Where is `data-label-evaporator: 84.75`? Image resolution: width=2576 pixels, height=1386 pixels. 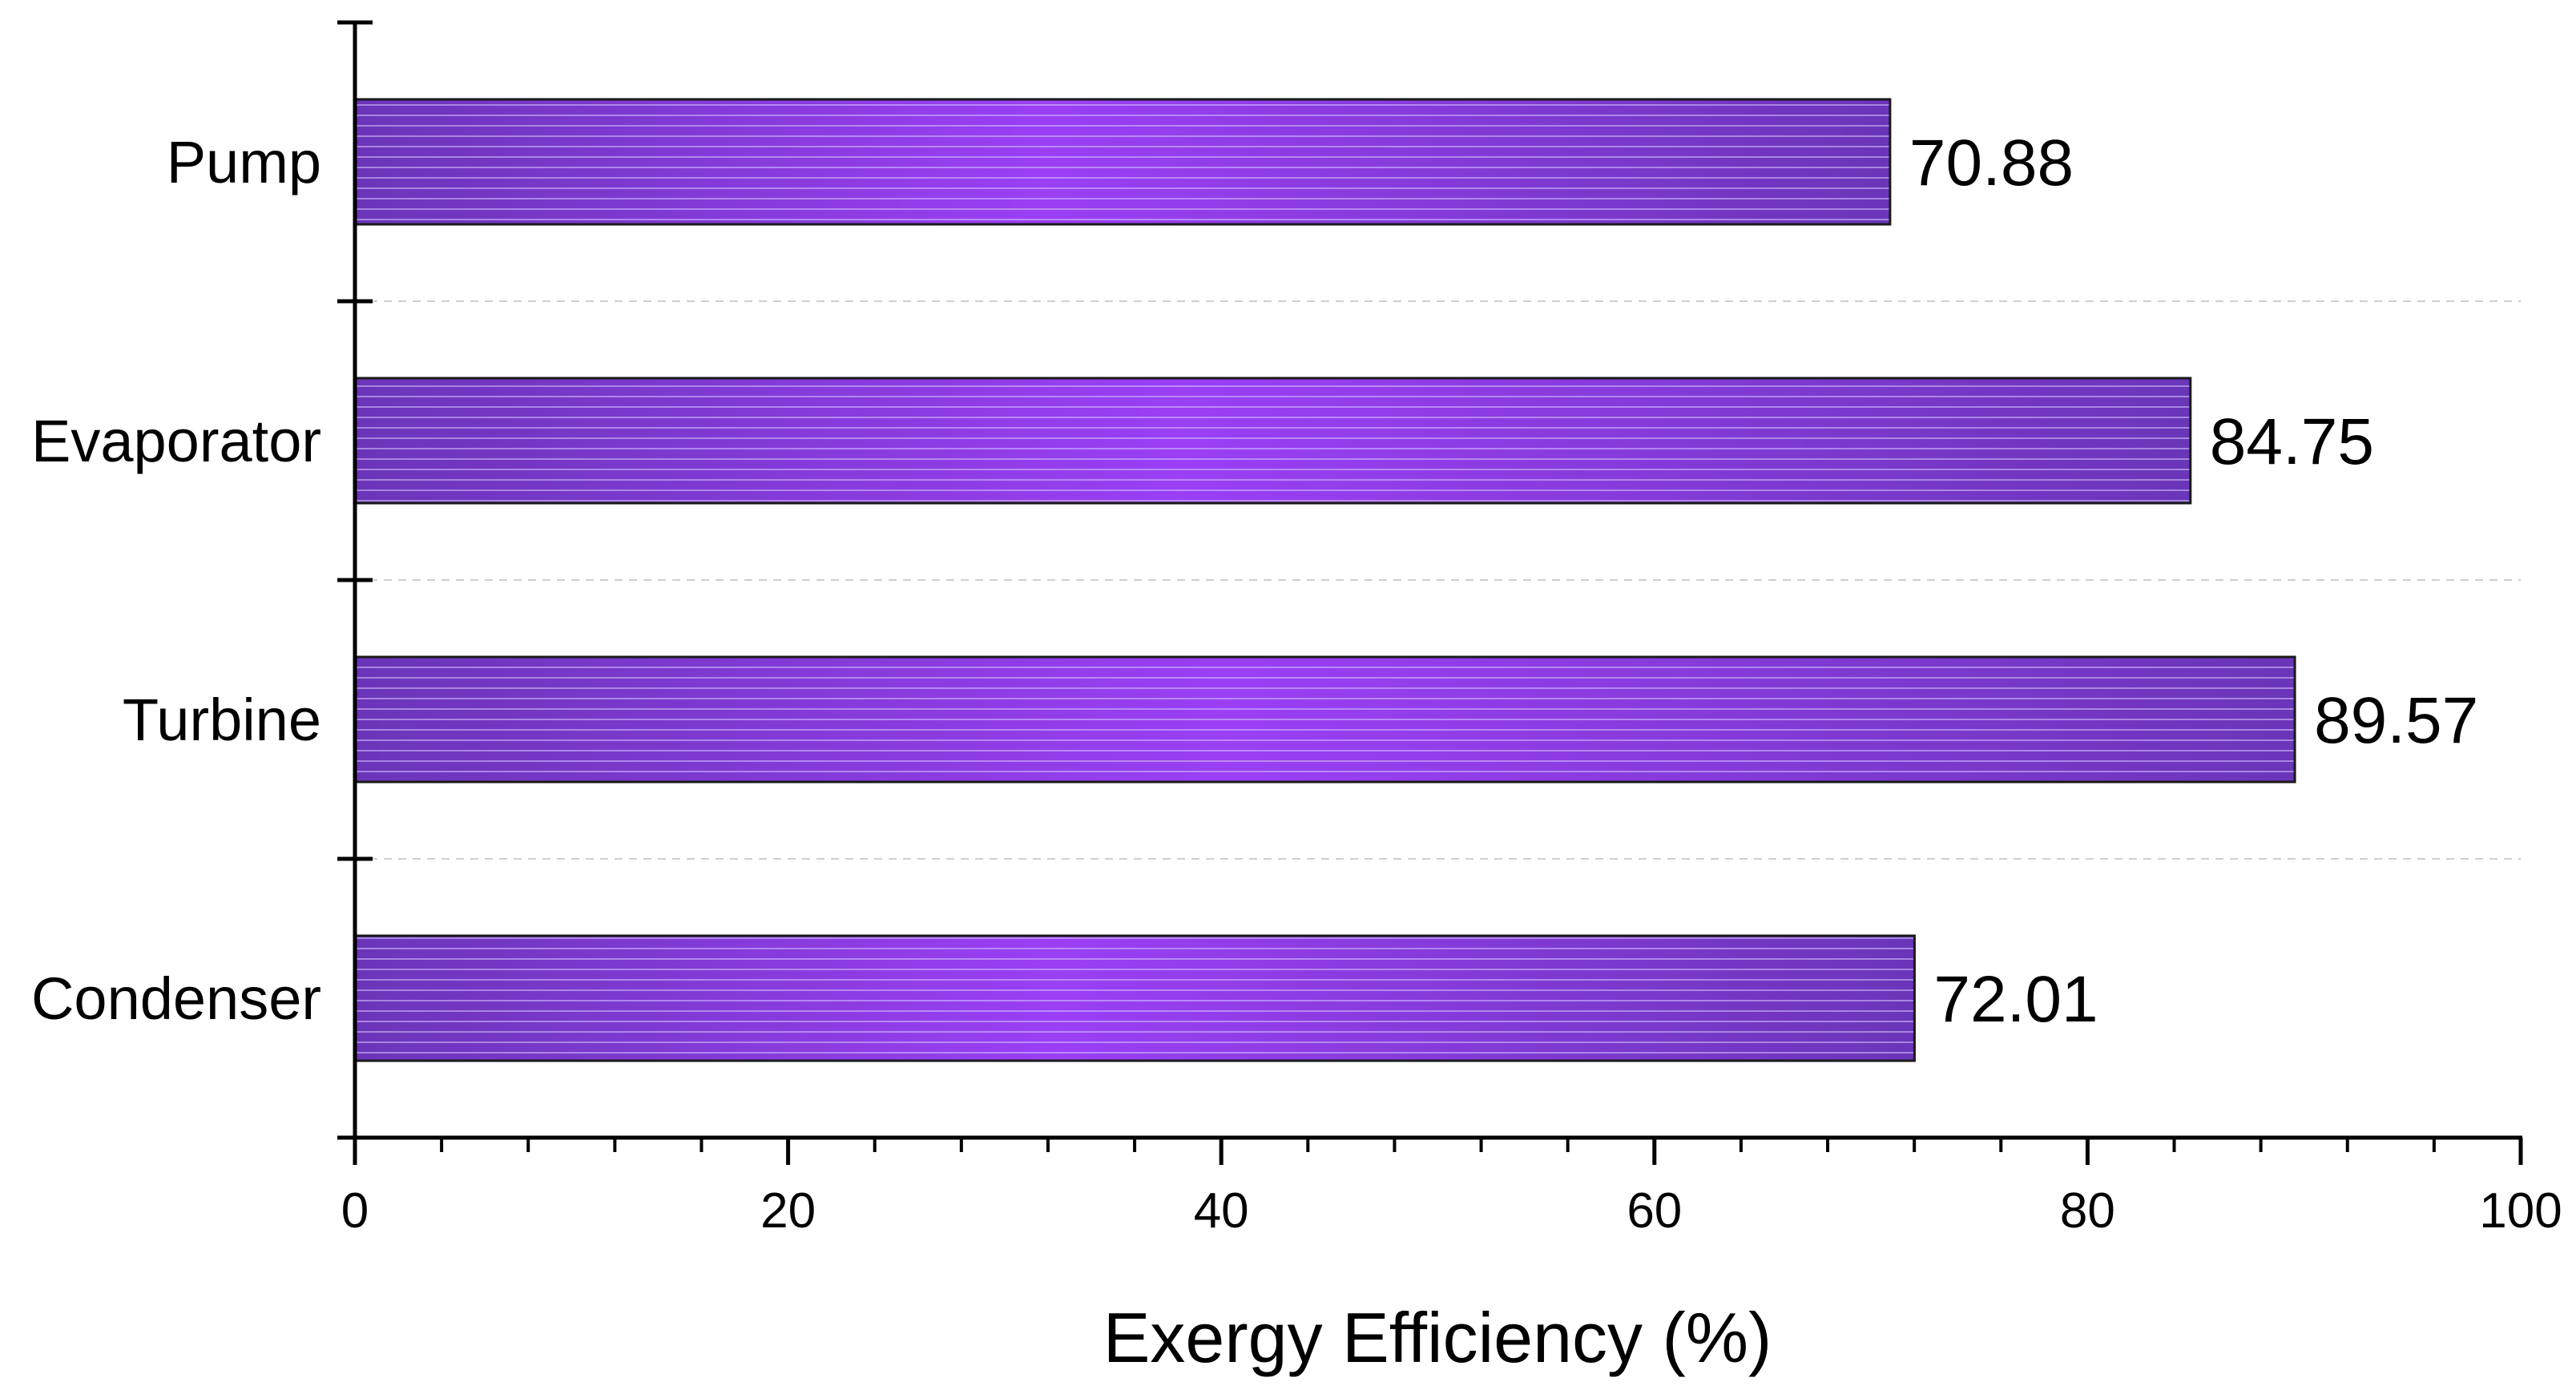
data-label-evaporator: 84.75 is located at coordinates (2292, 442).